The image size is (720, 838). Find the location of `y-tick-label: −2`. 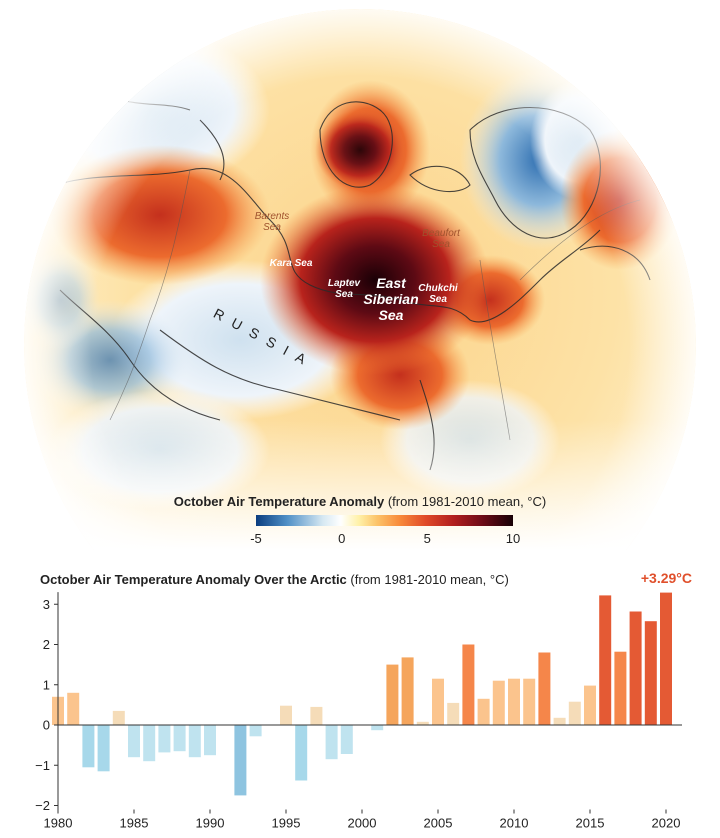

y-tick-label: −2 is located at coordinates (42, 805).